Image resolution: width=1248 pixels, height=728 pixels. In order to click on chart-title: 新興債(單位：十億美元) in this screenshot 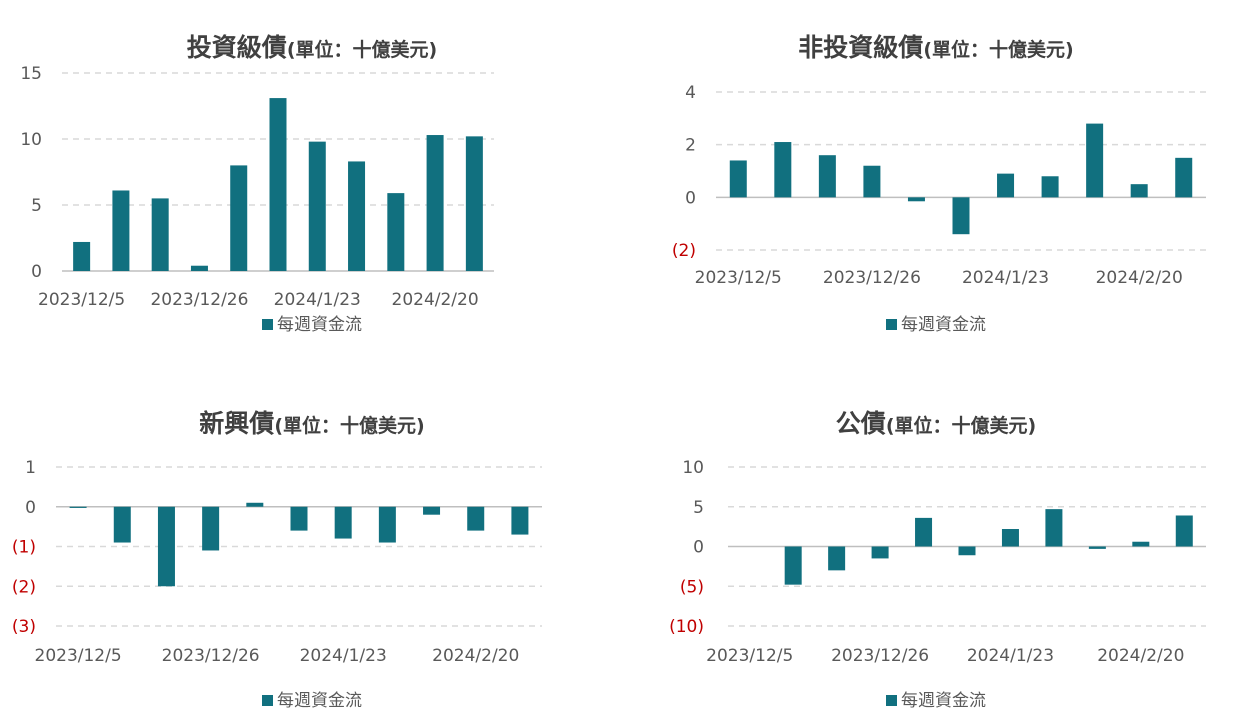, I will do `click(312, 422)`.